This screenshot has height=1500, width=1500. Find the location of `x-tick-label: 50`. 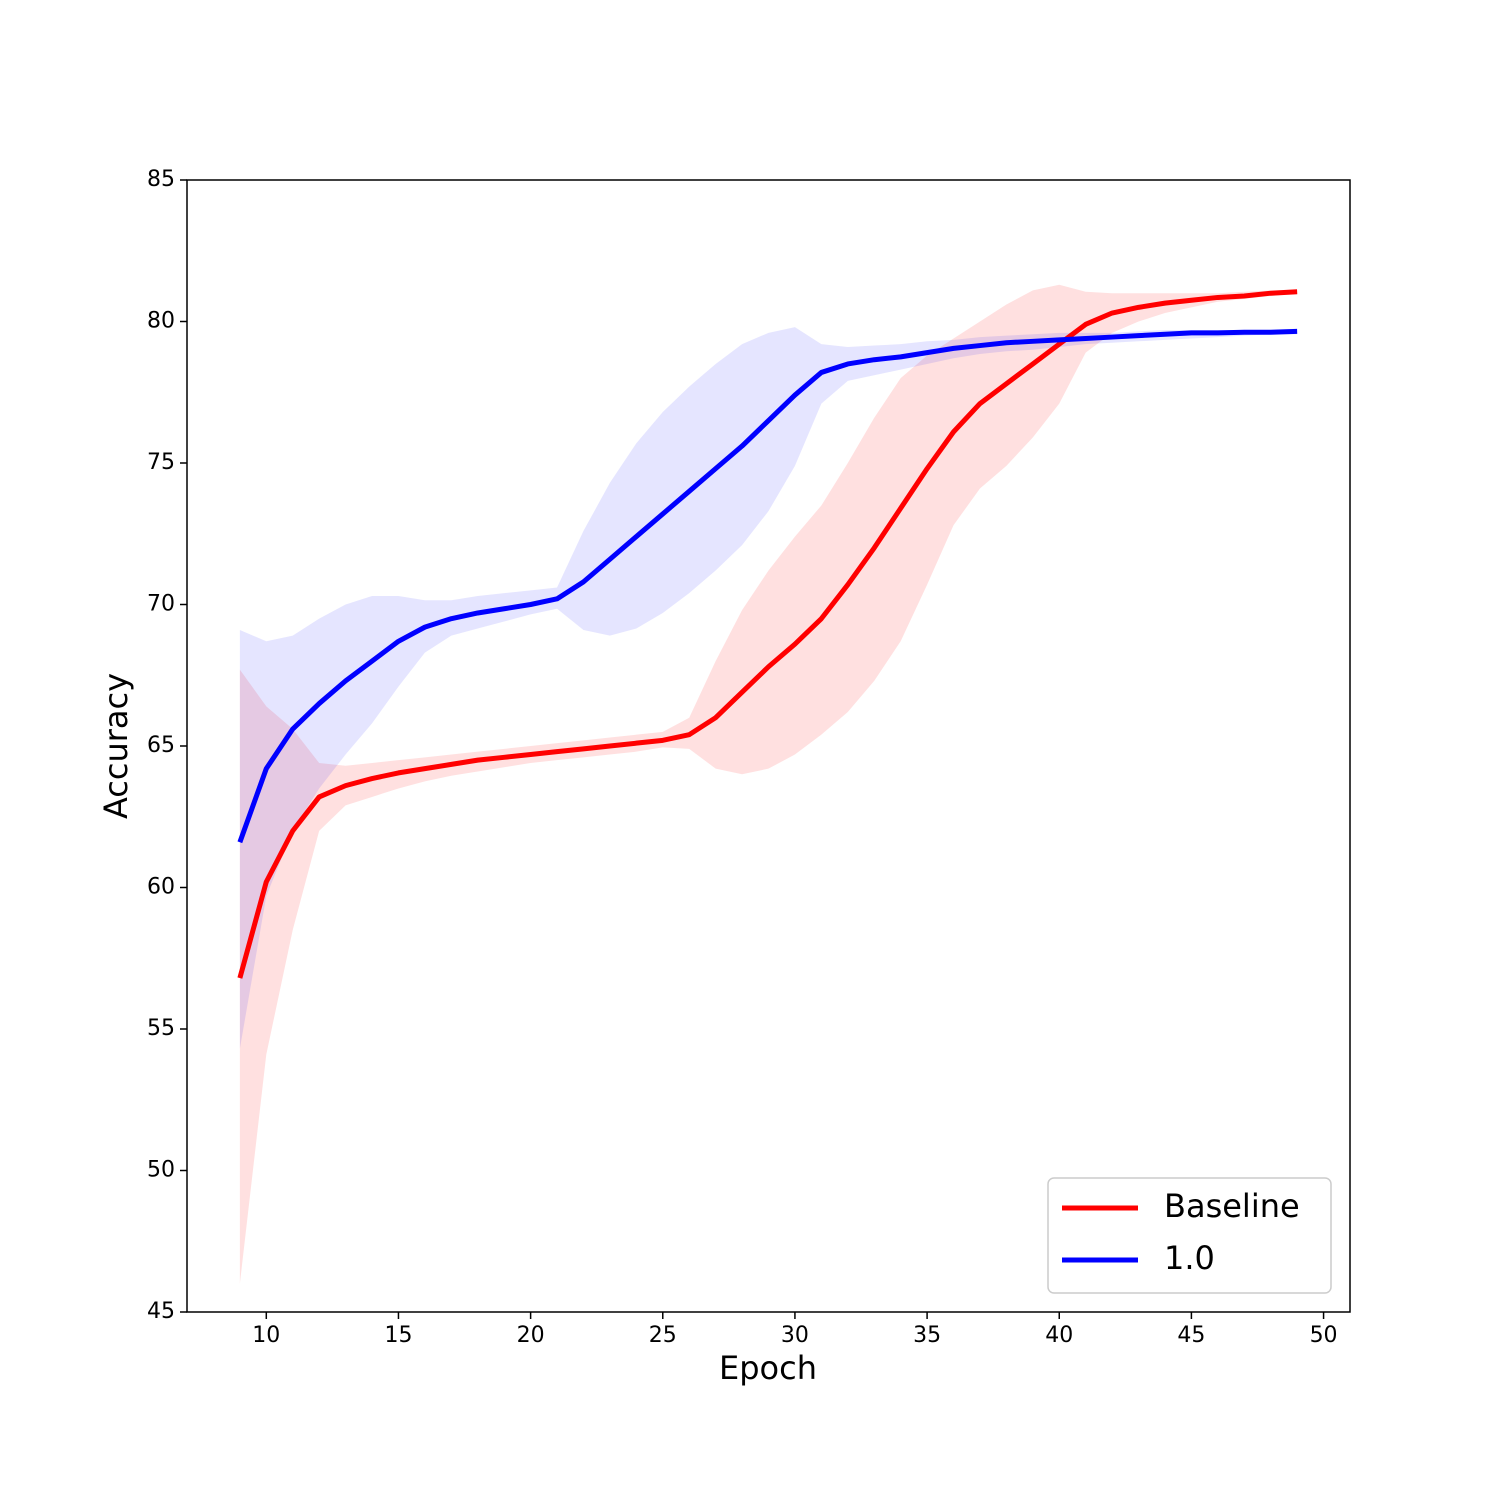

x-tick-label: 50 is located at coordinates (1324, 1335).